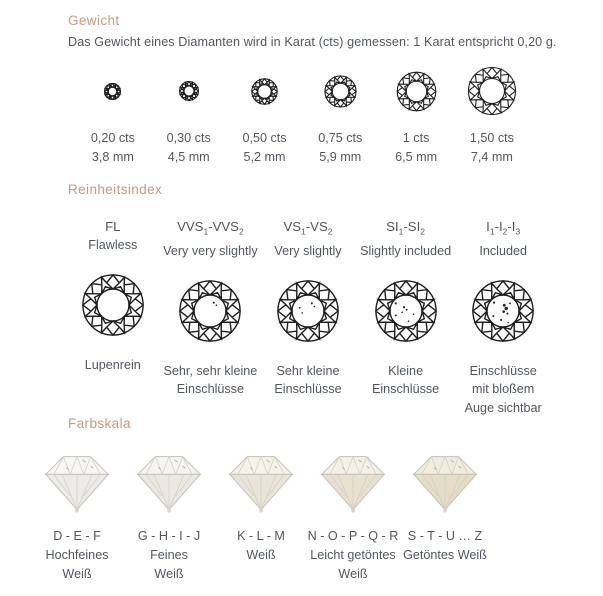 This screenshot has height=596, width=603. What do you see at coordinates (340, 138) in the screenshot?
I see `carat-label: 0,75 cts` at bounding box center [340, 138].